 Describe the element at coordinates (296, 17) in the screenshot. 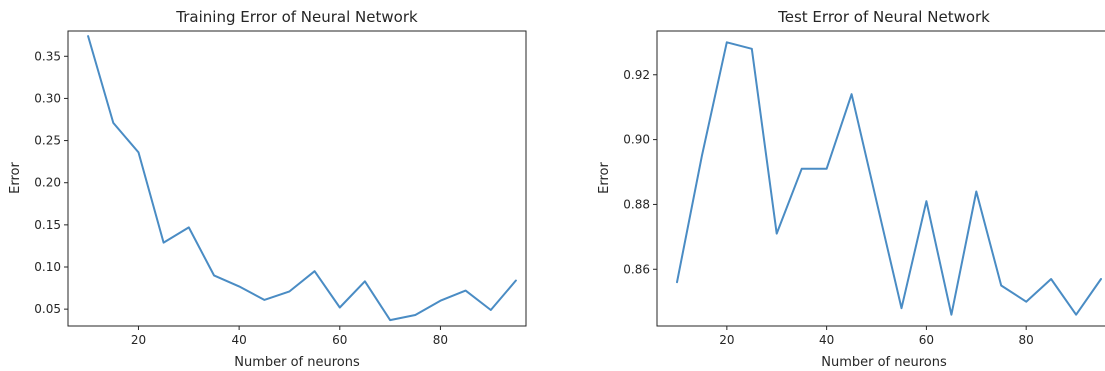

I see `chart-title: Training Error of Neural Network` at that location.